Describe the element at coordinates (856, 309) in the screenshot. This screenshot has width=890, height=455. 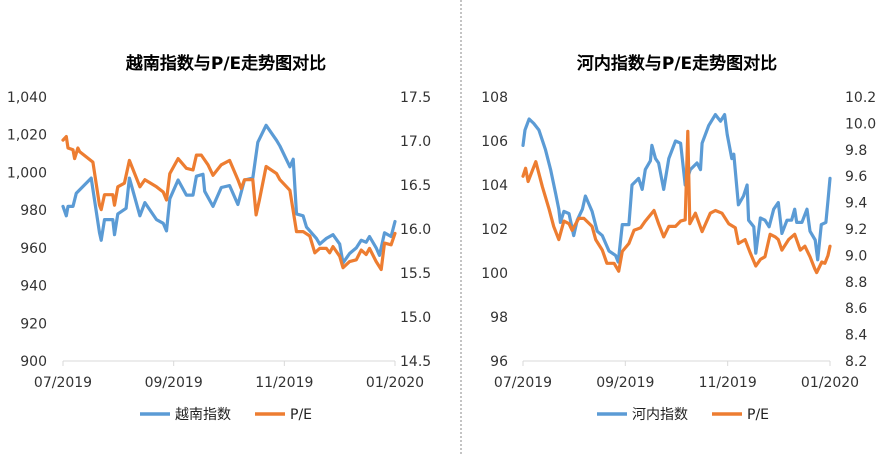
I see `y-right-tick-label: 8.6` at that location.